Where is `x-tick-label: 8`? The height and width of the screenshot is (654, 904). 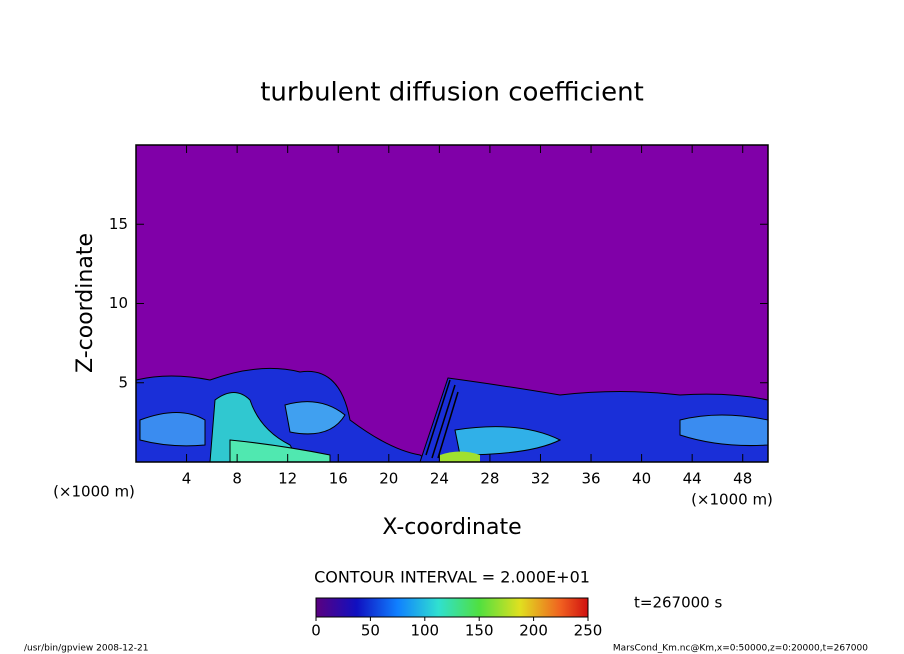 x-tick-label: 8 is located at coordinates (237, 479).